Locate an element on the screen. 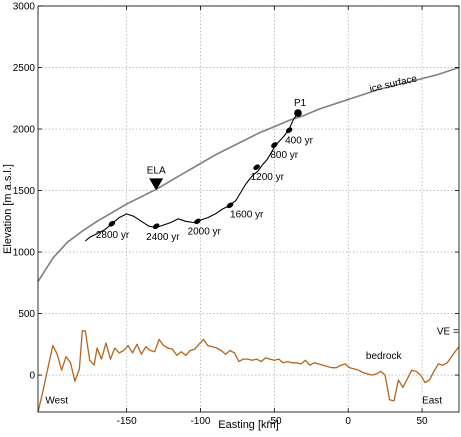 Image resolution: width=461 pixels, height=437 pixels. bedrock-label: bedrock is located at coordinates (384, 356).